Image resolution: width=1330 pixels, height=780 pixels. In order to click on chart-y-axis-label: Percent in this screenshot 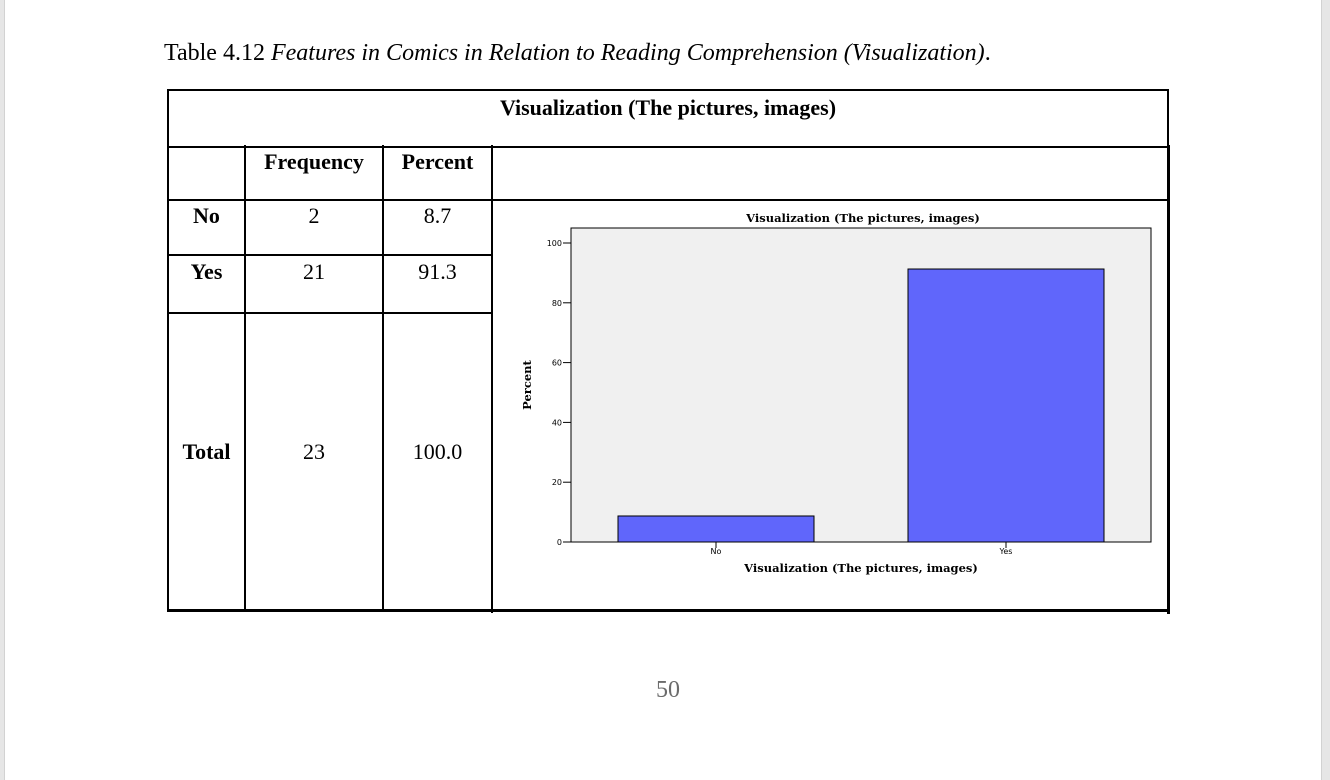, I will do `click(527, 384)`.